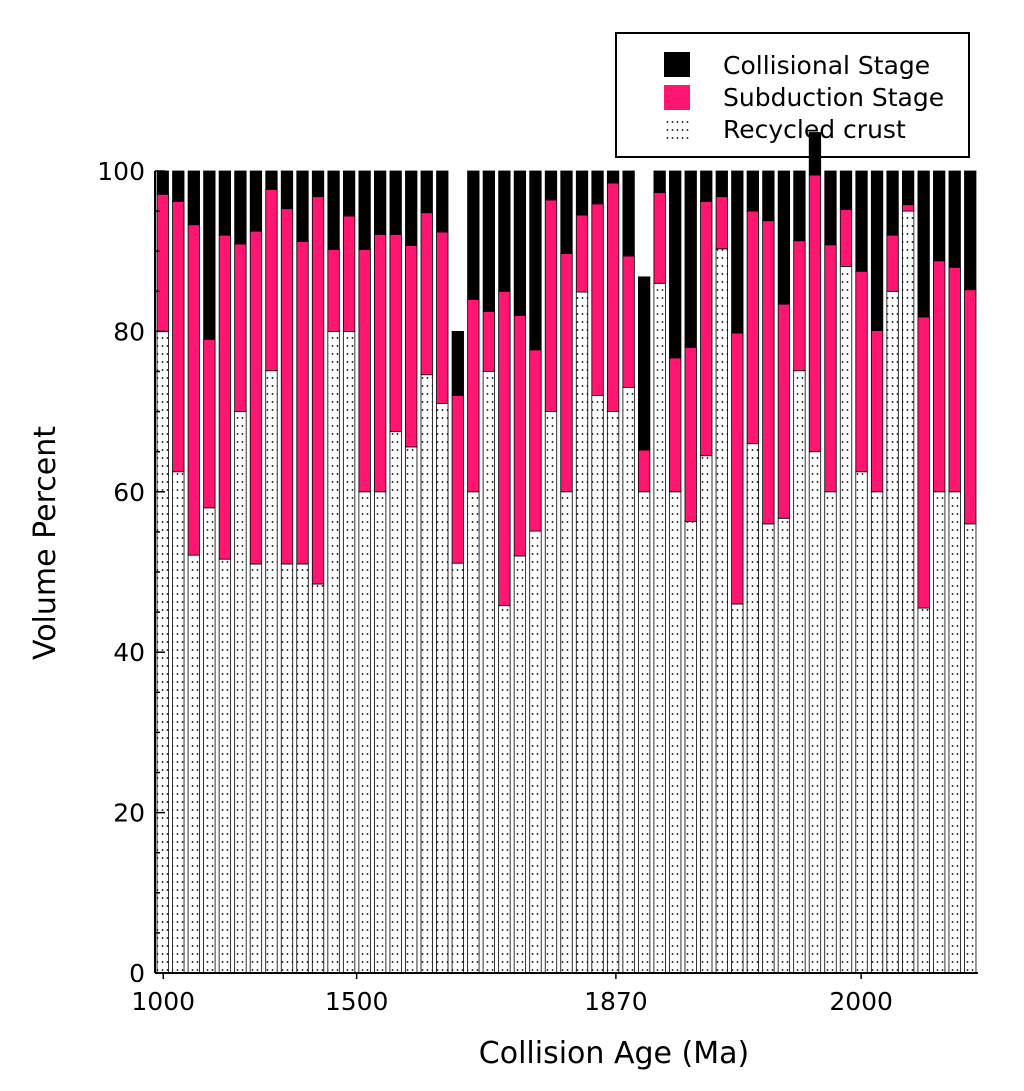  What do you see at coordinates (129, 652) in the screenshot?
I see `y-tick-label-40: 40` at bounding box center [129, 652].